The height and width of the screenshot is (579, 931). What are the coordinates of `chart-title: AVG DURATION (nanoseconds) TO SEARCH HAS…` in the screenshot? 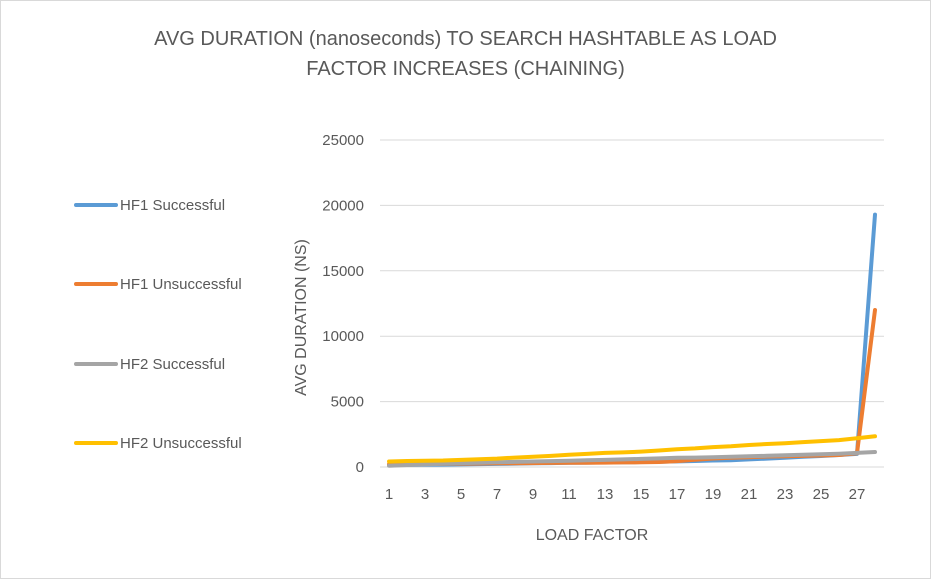 It's located at (465, 54).